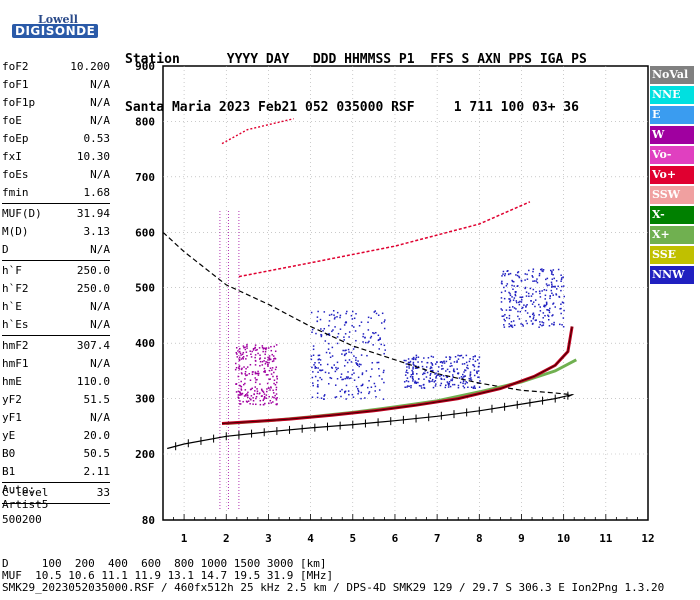 This screenshot has width=700, height=600. Describe the element at coordinates (437, 538) in the screenshot. I see `x-tick-label: 7` at that location.